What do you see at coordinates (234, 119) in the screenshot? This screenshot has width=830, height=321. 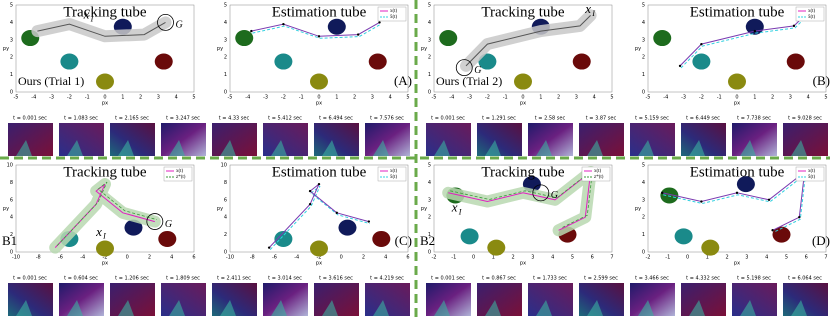 I see `frame-time: t = 4.33 sec` at bounding box center [234, 119].